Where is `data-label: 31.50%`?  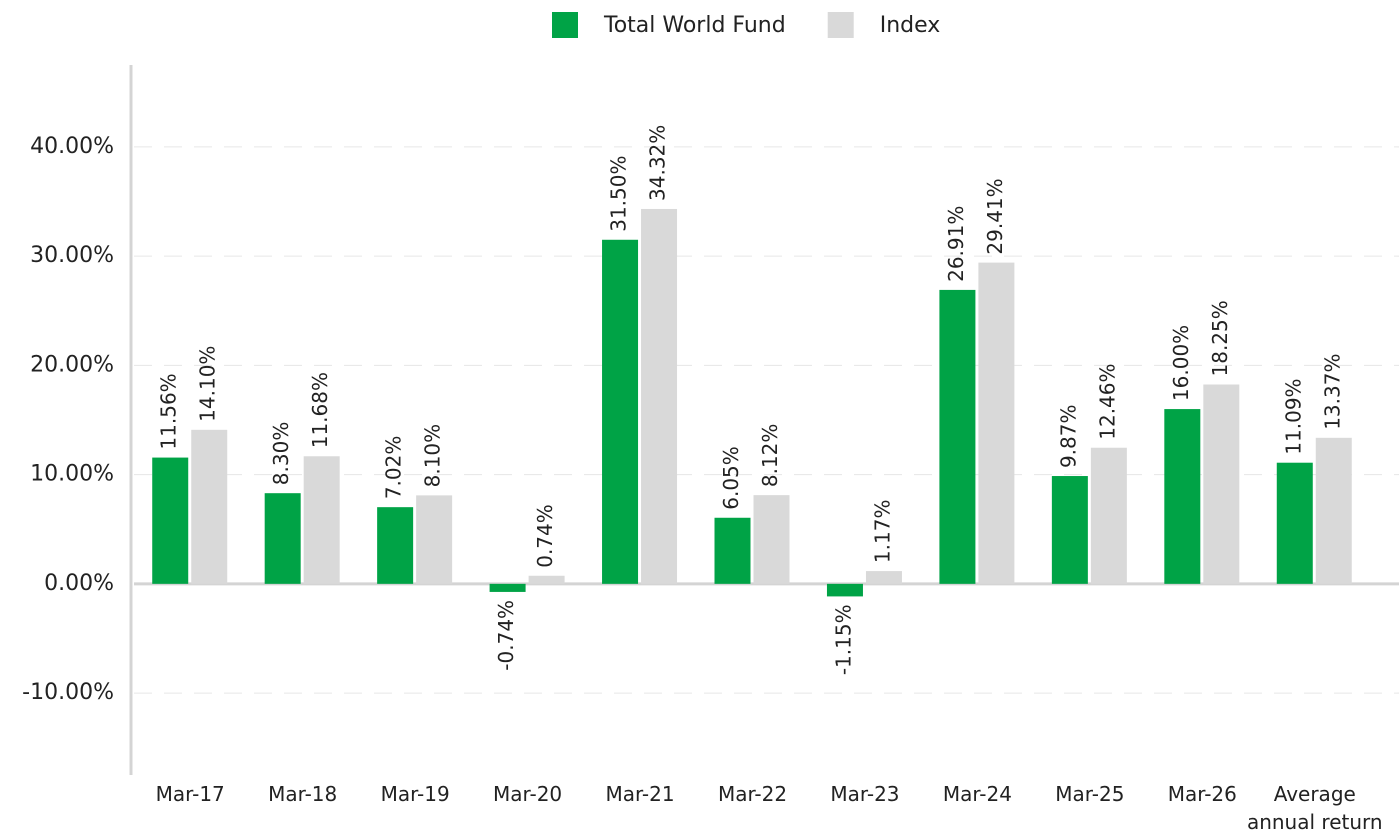
data-label: 31.50% is located at coordinates (619, 194).